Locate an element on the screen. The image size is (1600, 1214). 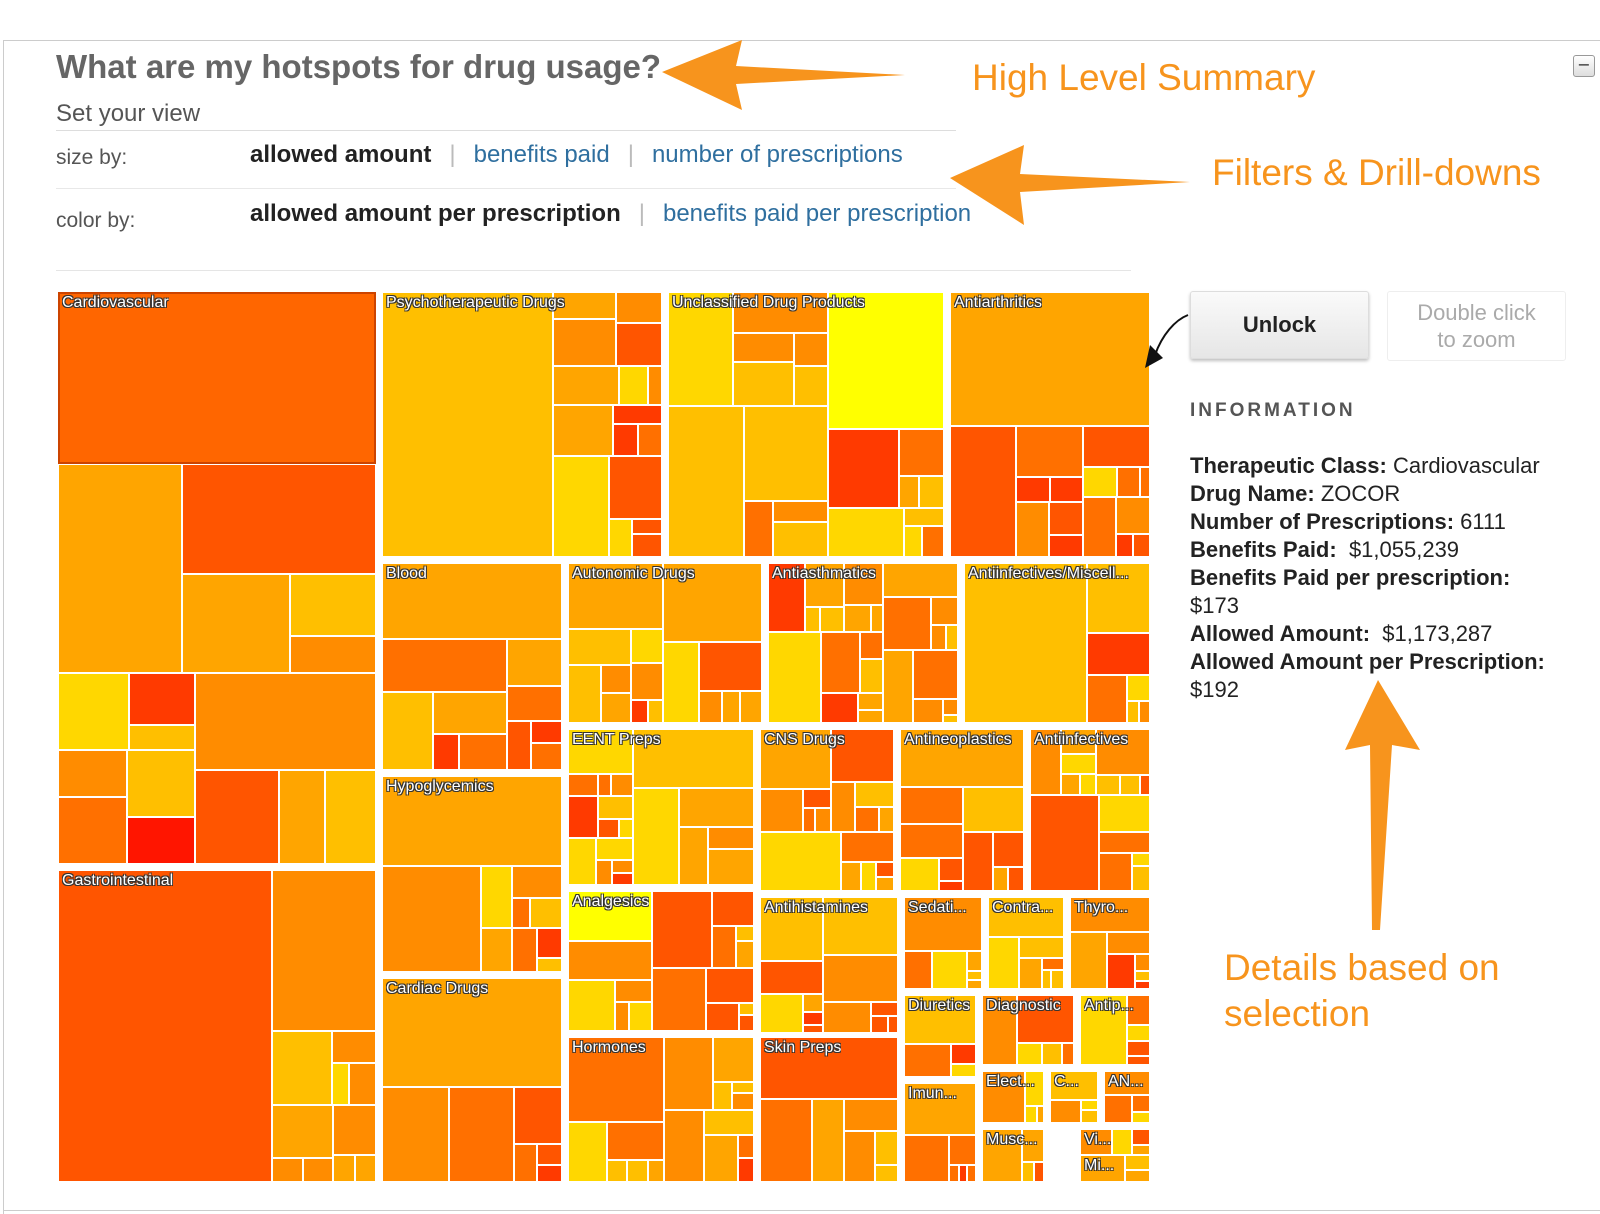
treemap-category-cns-drugs: CNS Drugs is located at coordinates (827, 810).